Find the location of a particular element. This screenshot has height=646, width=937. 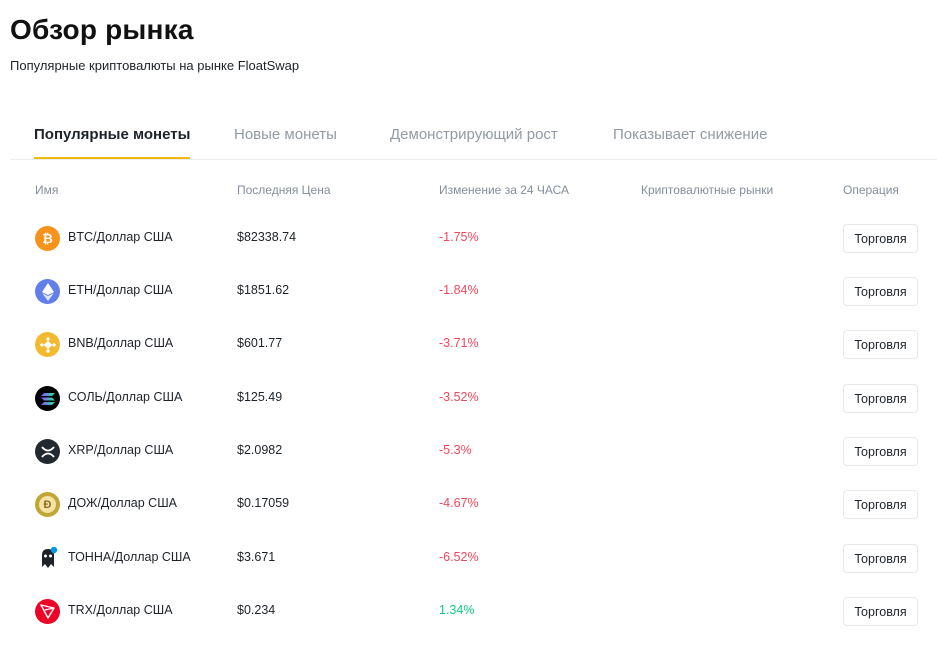

ethereum-icon is located at coordinates (47, 291).